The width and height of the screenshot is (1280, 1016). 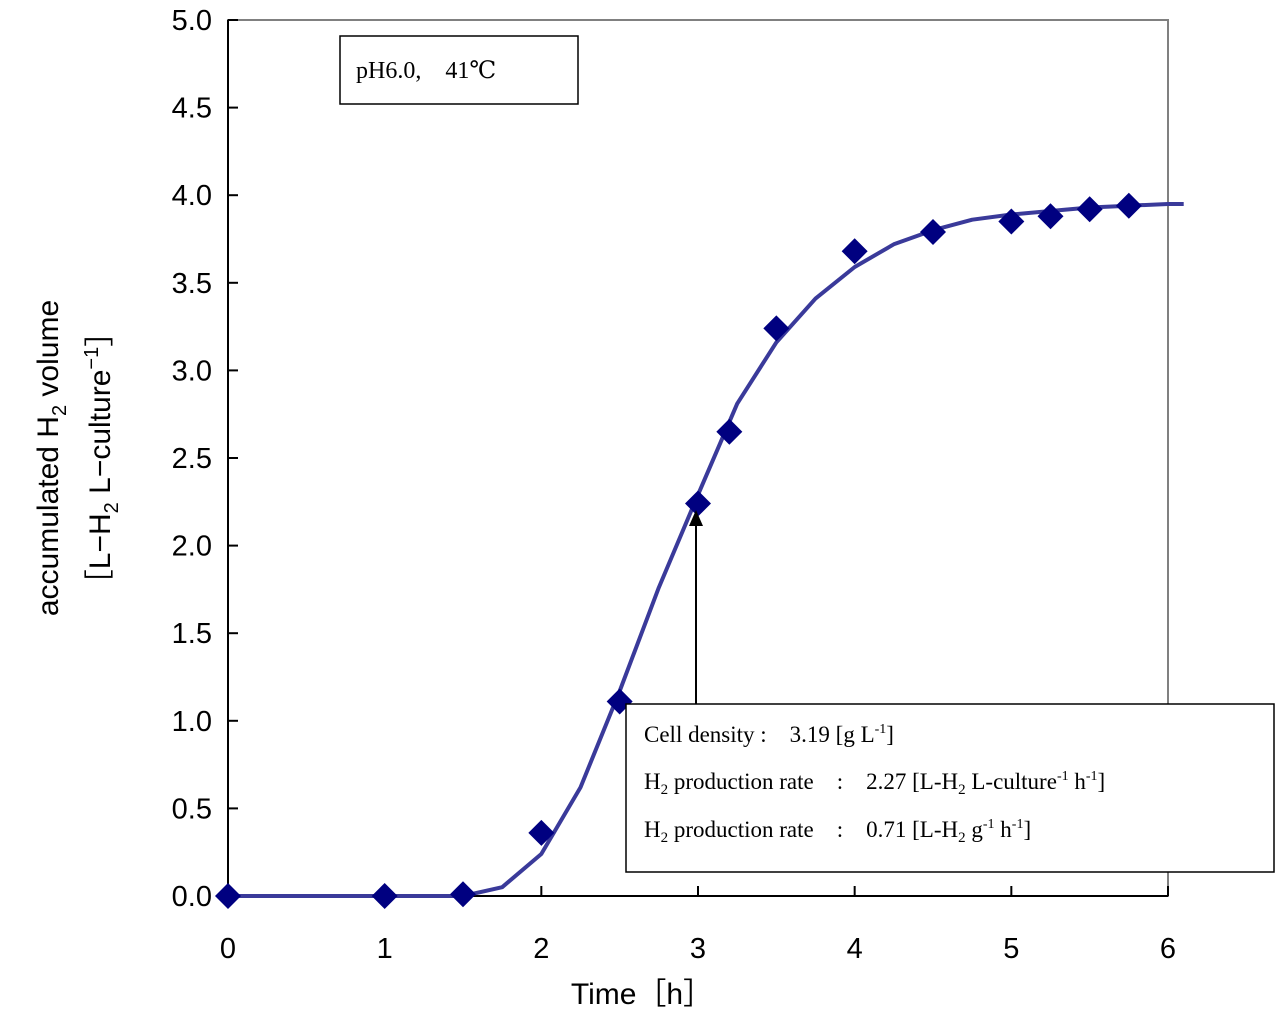 I want to click on y-tick-label: 0.5, so click(x=192, y=809).